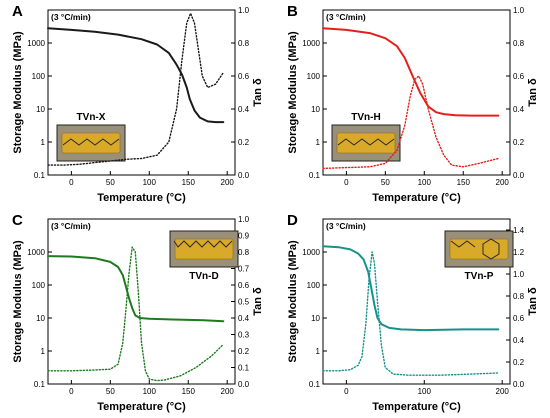 The height and width of the screenshot is (418, 550). What do you see at coordinates (91, 117) in the screenshot?
I see `sample-label: TVn-X` at bounding box center [91, 117].